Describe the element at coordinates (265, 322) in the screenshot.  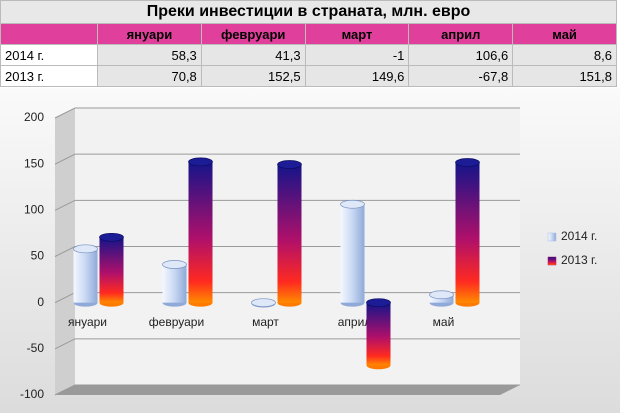
I see `x-tick-label: март` at that location.